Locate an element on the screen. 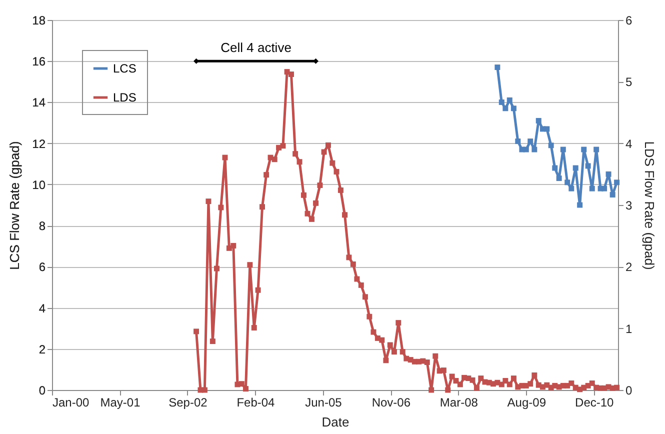 The height and width of the screenshot is (434, 665). x-tick-label: Mar-08 is located at coordinates (459, 403).